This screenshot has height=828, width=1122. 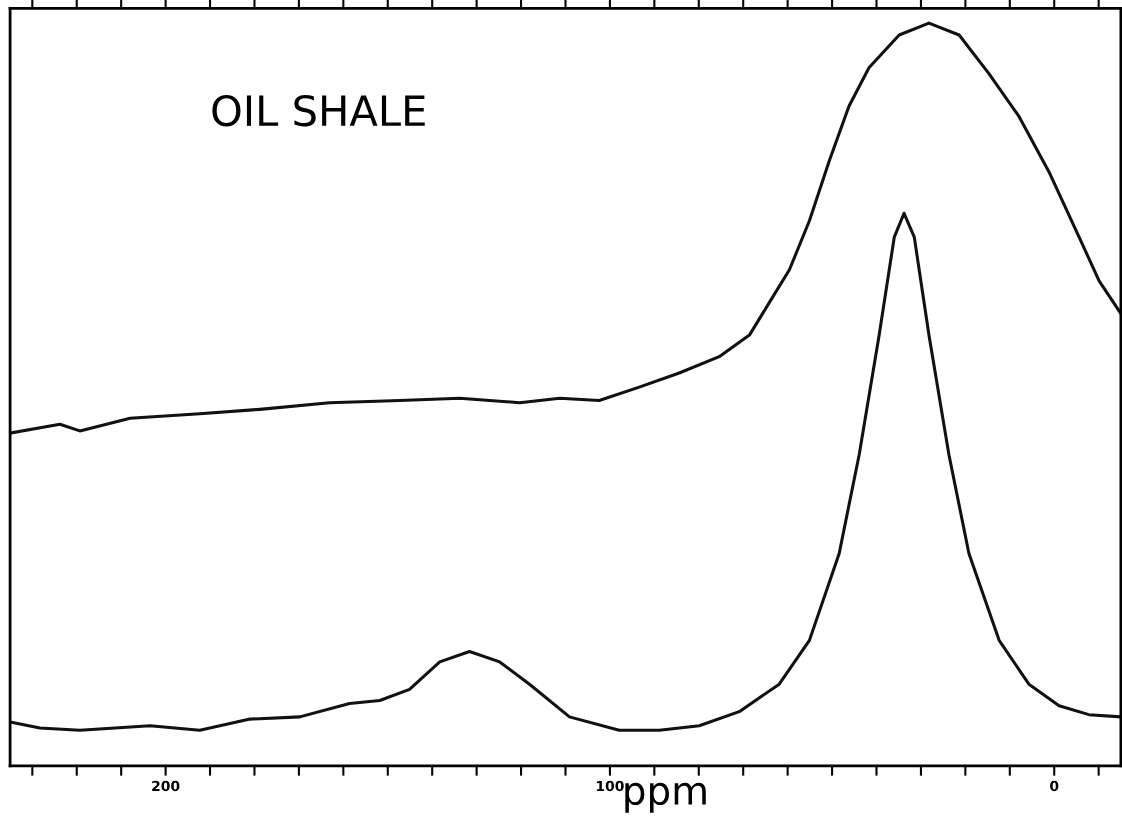 What do you see at coordinates (318, 110) in the screenshot?
I see `text: OIL SHALE` at bounding box center [318, 110].